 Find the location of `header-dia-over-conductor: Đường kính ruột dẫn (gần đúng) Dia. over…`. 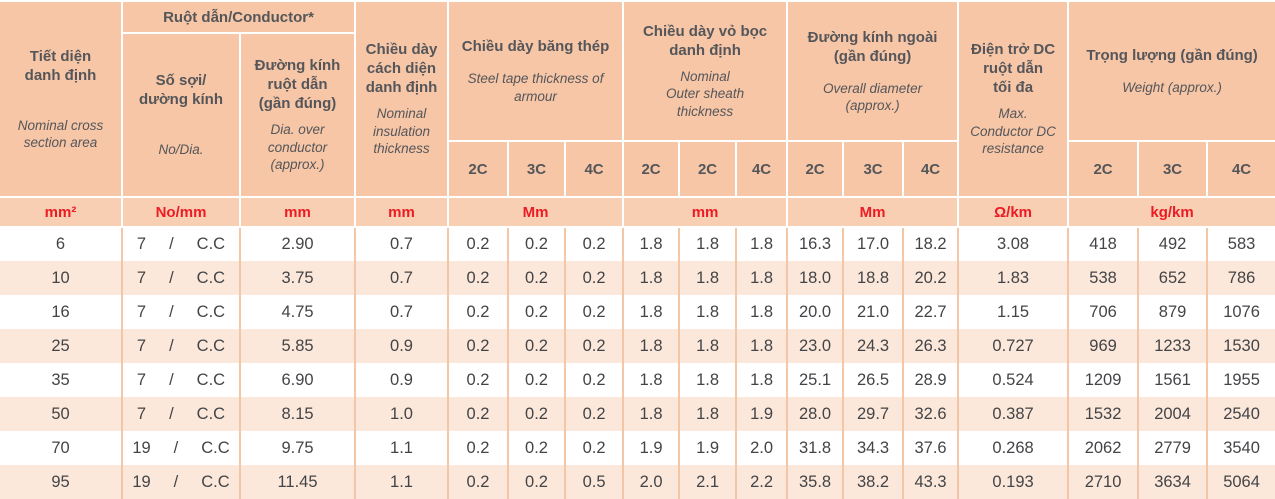

header-dia-over-conductor: Đường kính ruột dẫn (gần đúng) Dia. over… is located at coordinates (297, 115).